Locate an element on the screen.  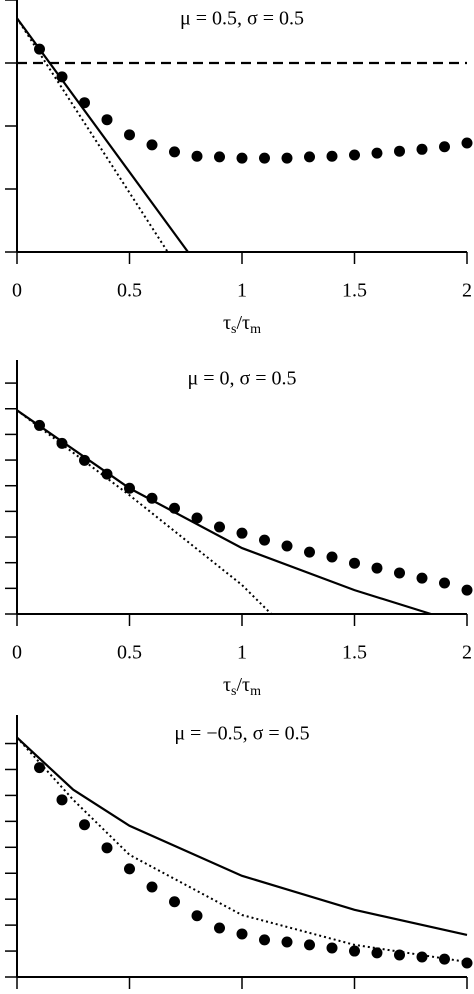
curve-solid is located at coordinates (102, 135).